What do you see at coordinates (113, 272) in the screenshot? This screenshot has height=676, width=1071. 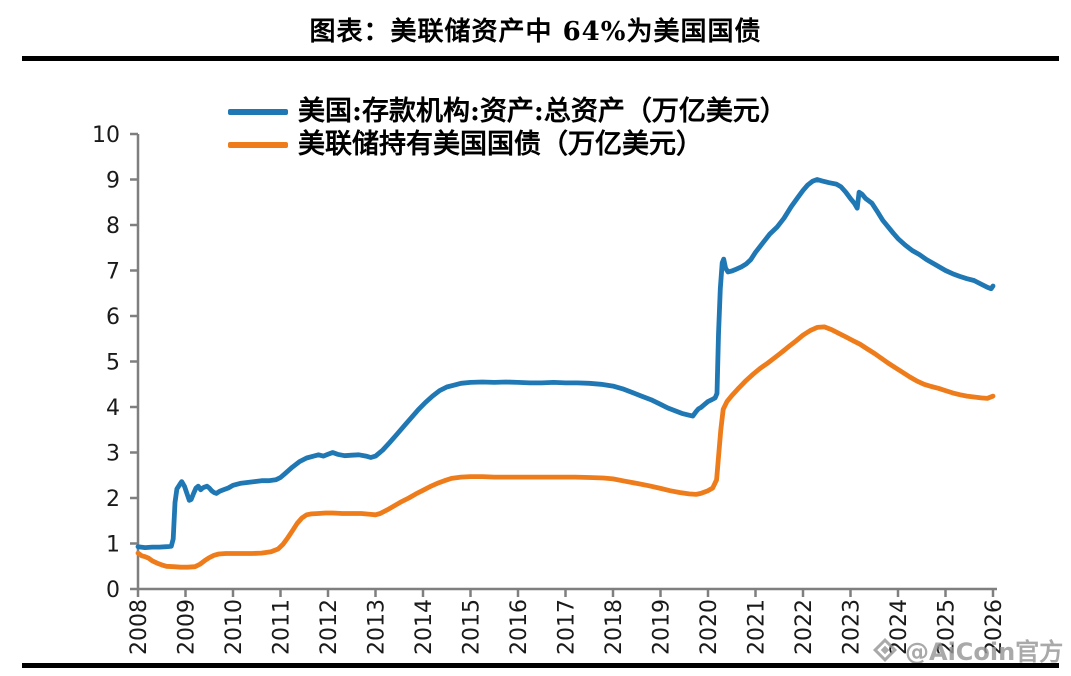 I see `y-tick-label: 7` at bounding box center [113, 272].